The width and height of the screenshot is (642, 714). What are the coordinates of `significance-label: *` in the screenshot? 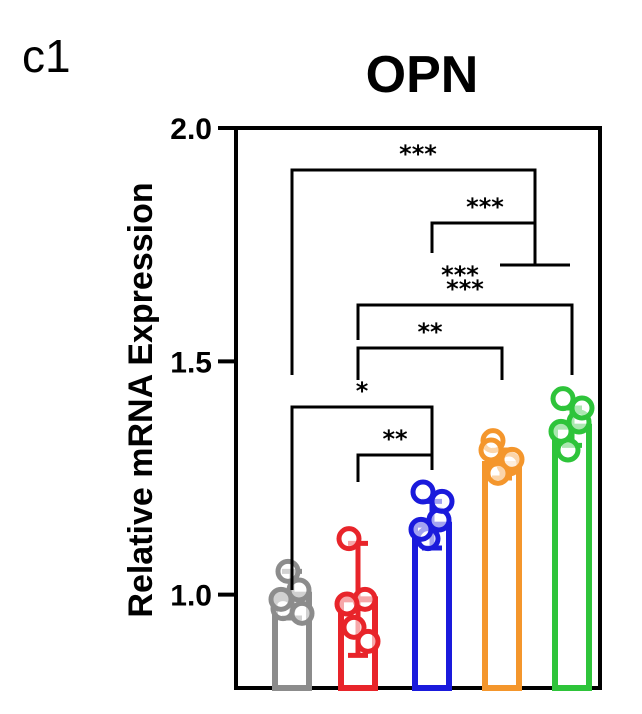 It's located at (362, 391).